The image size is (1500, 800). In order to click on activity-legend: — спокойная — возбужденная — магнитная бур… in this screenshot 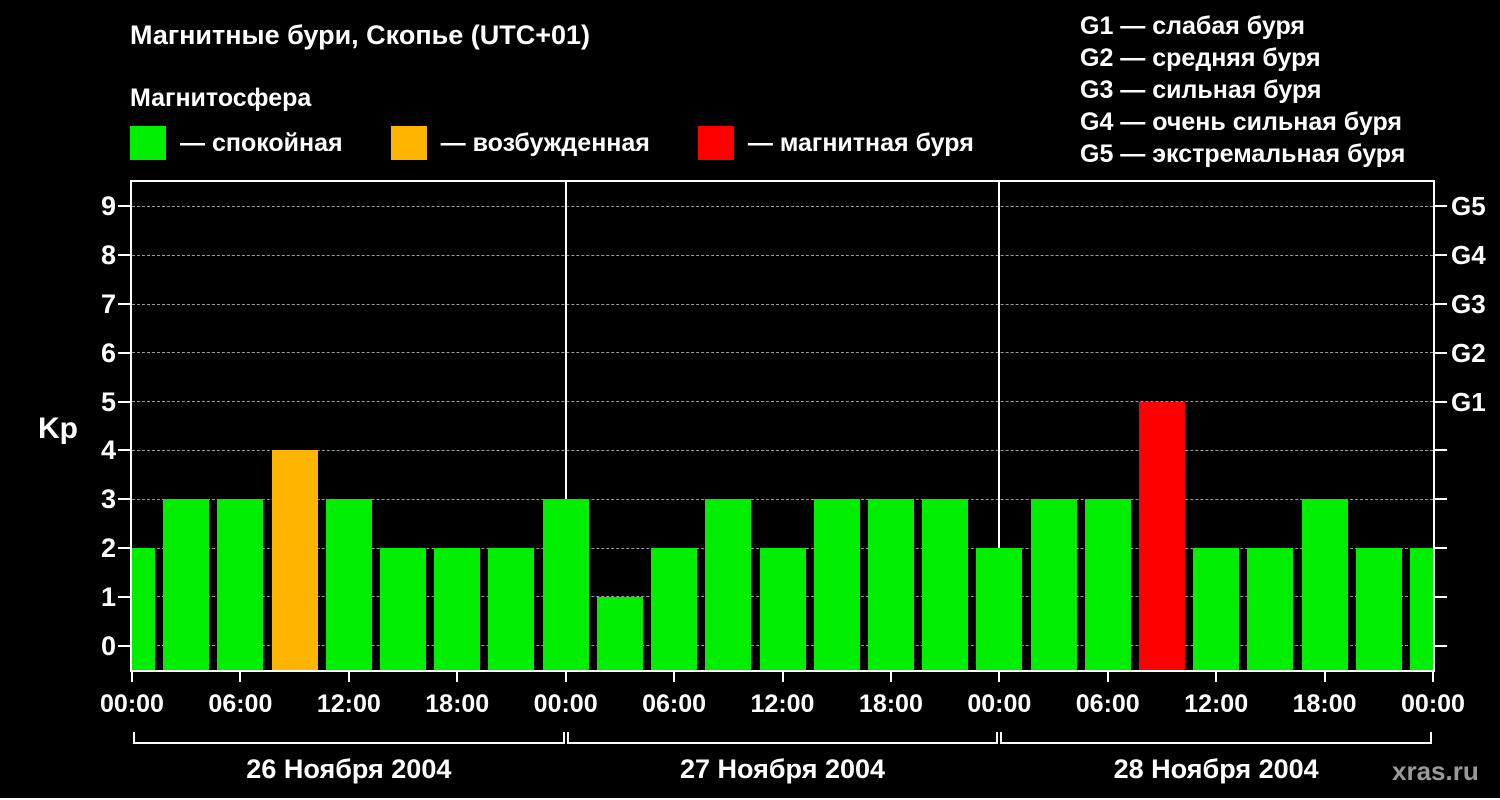, I will do `click(552, 143)`.